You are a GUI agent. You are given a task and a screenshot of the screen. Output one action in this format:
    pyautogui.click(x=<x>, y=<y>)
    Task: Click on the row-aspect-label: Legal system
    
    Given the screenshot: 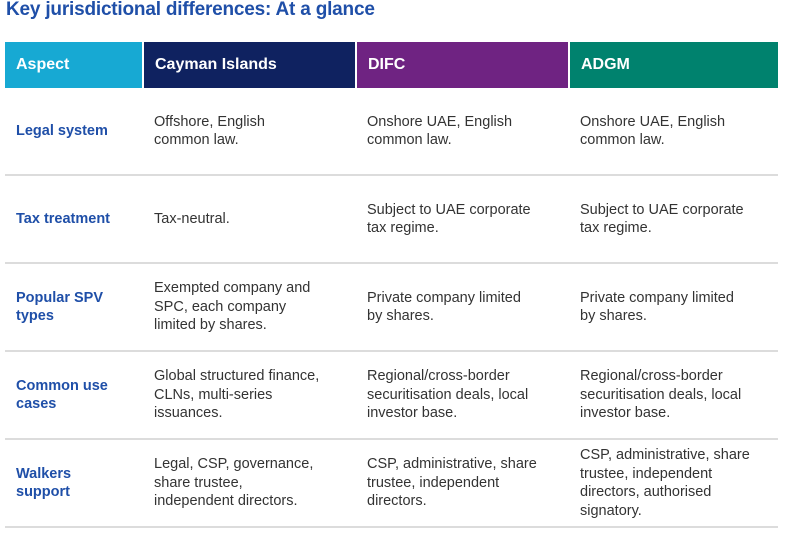 What is the action you would take?
    pyautogui.click(x=62, y=130)
    